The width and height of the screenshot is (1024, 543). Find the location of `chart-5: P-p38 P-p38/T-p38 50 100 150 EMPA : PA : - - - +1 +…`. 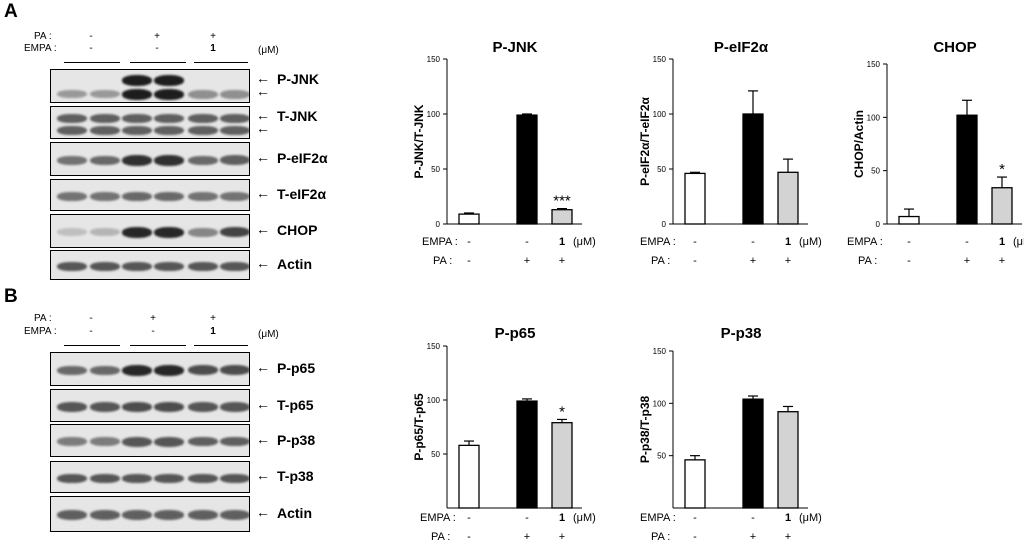

chart-5: P-p38 P-p38/T-p38 50 100 150 EMPA : PA : - - - +1 +… is located at coordinates (730, 434).